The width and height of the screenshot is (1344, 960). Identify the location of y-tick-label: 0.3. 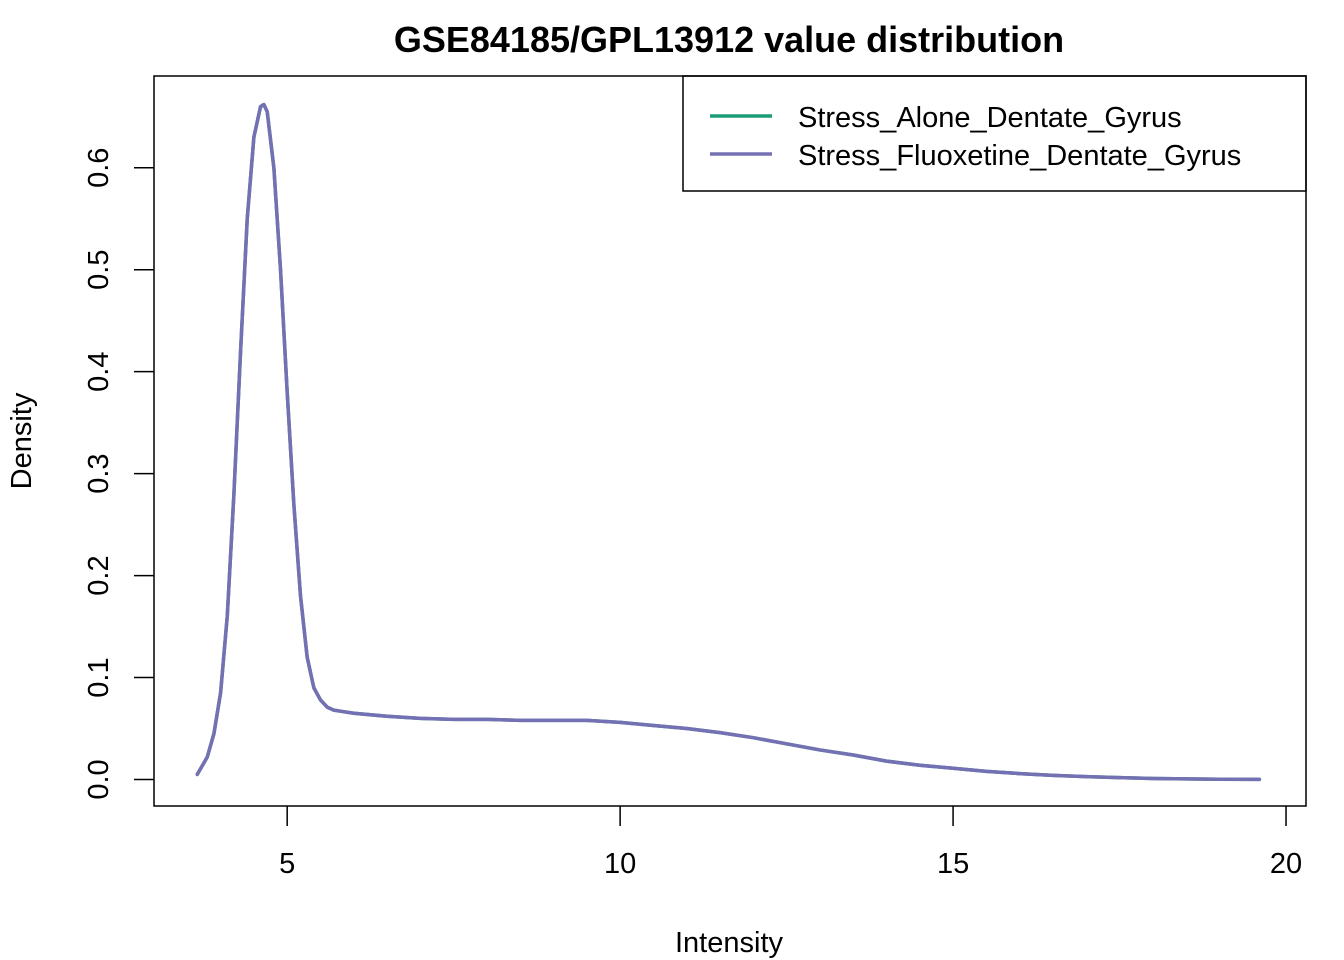
(99, 473).